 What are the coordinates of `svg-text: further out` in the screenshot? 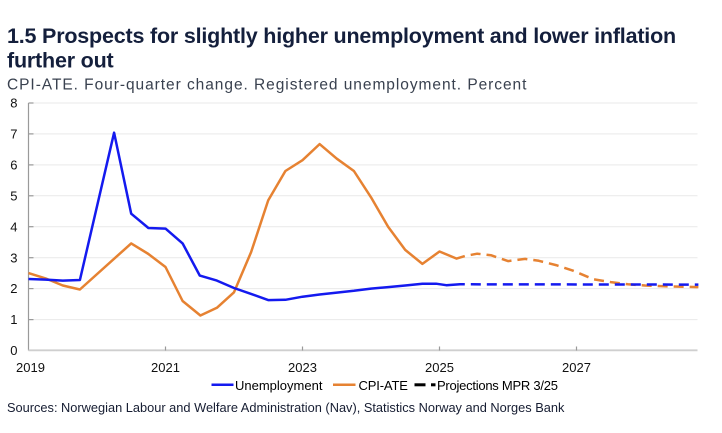 It's located at (60, 61).